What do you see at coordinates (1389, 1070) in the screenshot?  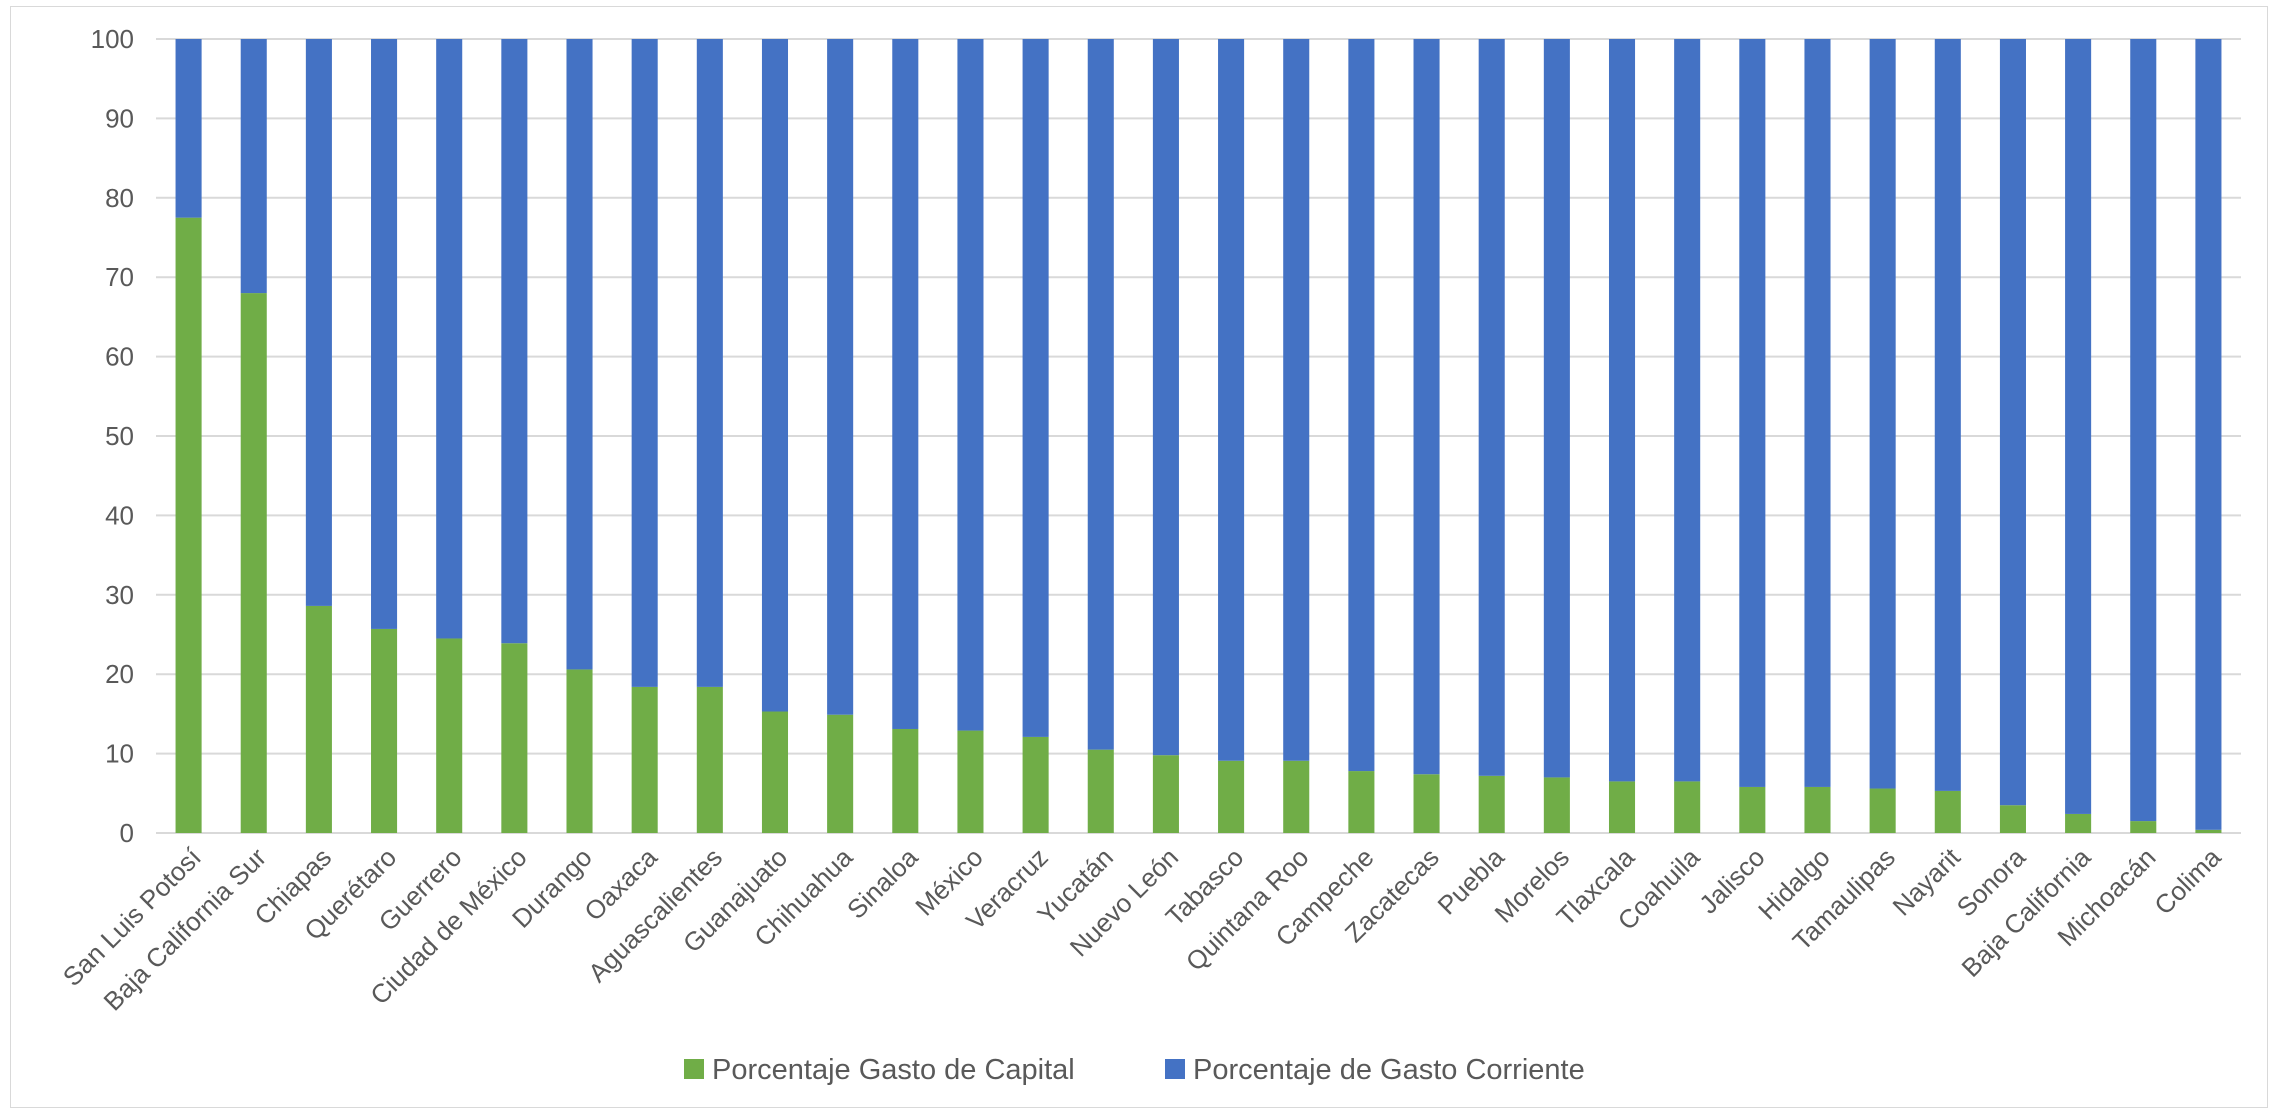 I see `legend-label-1: Porcentaje de Gasto Corriente` at bounding box center [1389, 1070].